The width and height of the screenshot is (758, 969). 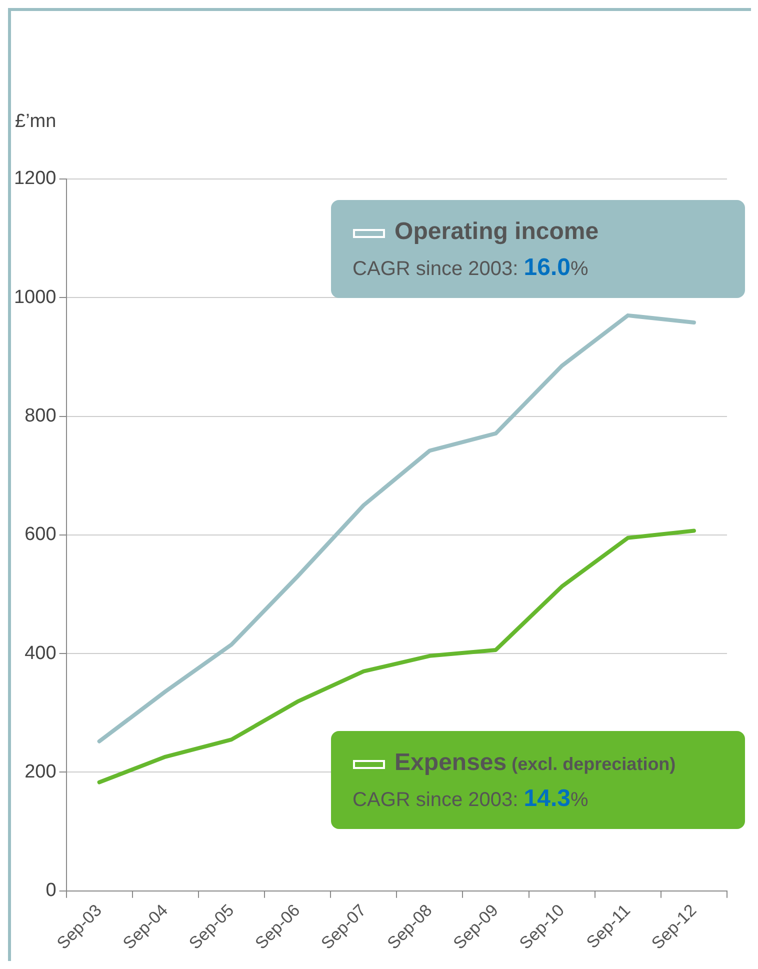 I want to click on y-tick-label: 0, so click(x=51, y=891).